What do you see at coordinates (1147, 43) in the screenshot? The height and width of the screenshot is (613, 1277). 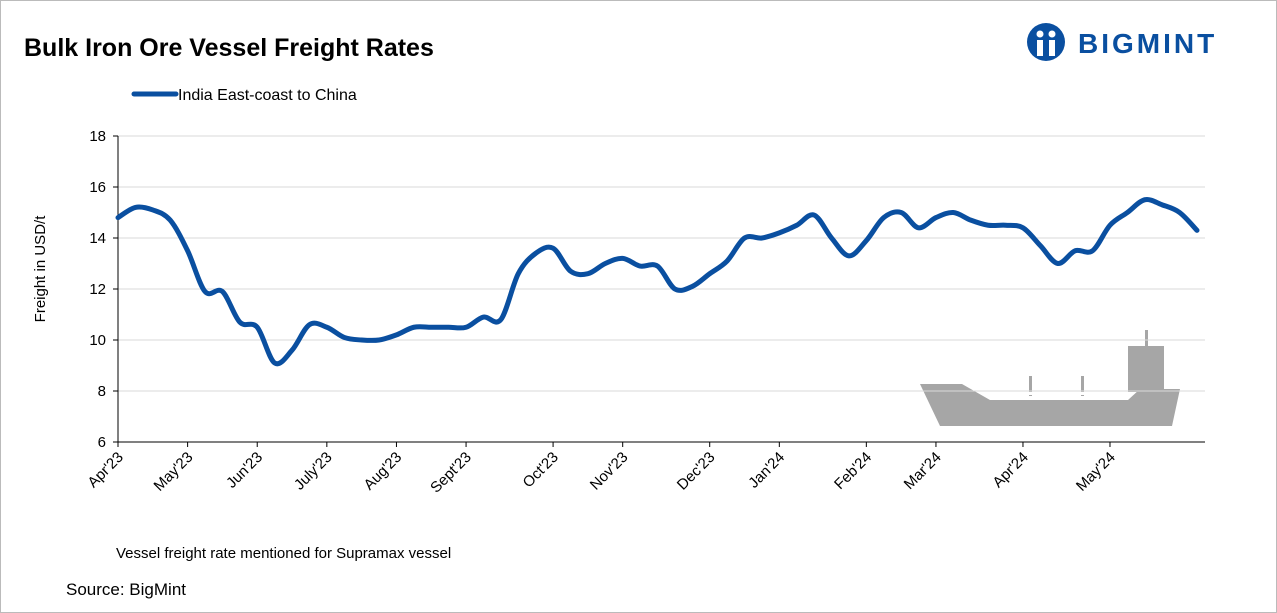 I see `logo-text: BIGMINT` at bounding box center [1147, 43].